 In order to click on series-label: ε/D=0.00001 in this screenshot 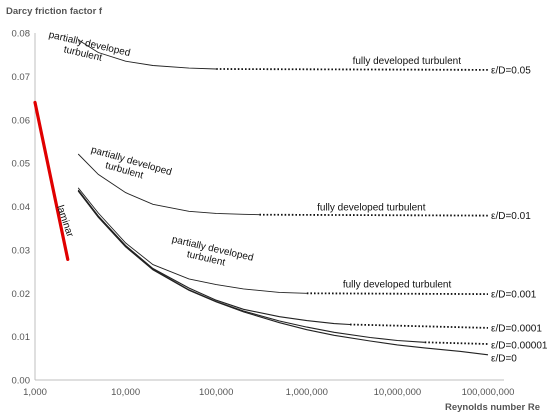, I will do `click(519, 345)`.